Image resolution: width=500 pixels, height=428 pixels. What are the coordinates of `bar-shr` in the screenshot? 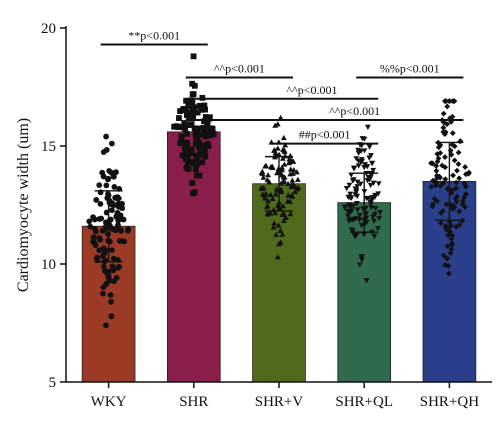 It's located at (193, 257).